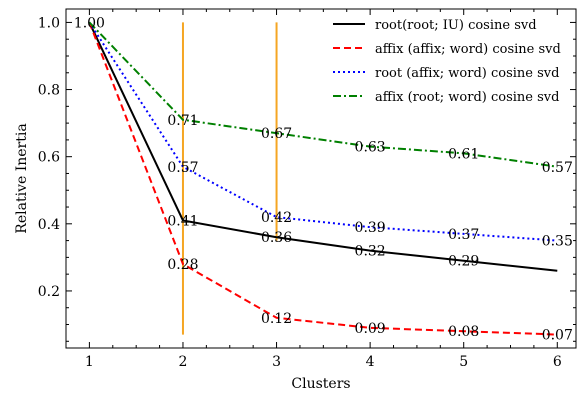  I want to click on data-label: 0.71, so click(182, 121).